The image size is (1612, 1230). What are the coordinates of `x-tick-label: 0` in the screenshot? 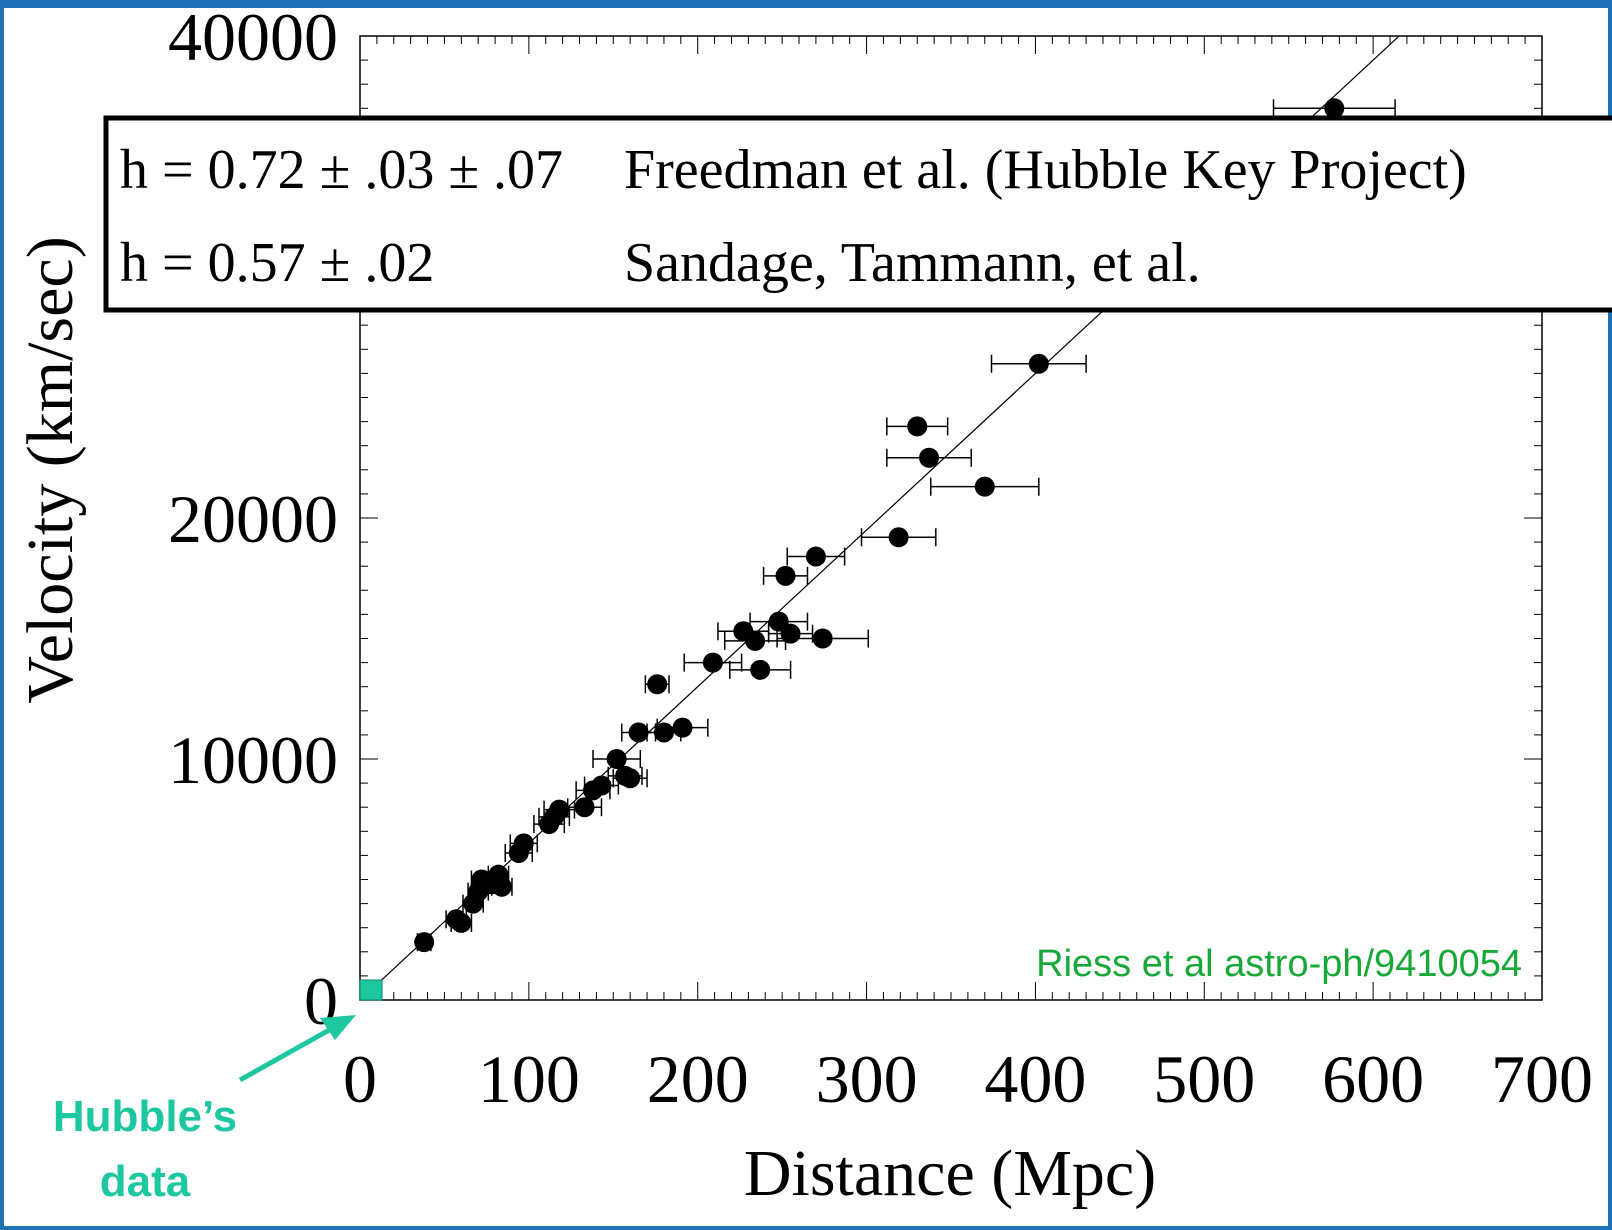 It's located at (360, 1079).